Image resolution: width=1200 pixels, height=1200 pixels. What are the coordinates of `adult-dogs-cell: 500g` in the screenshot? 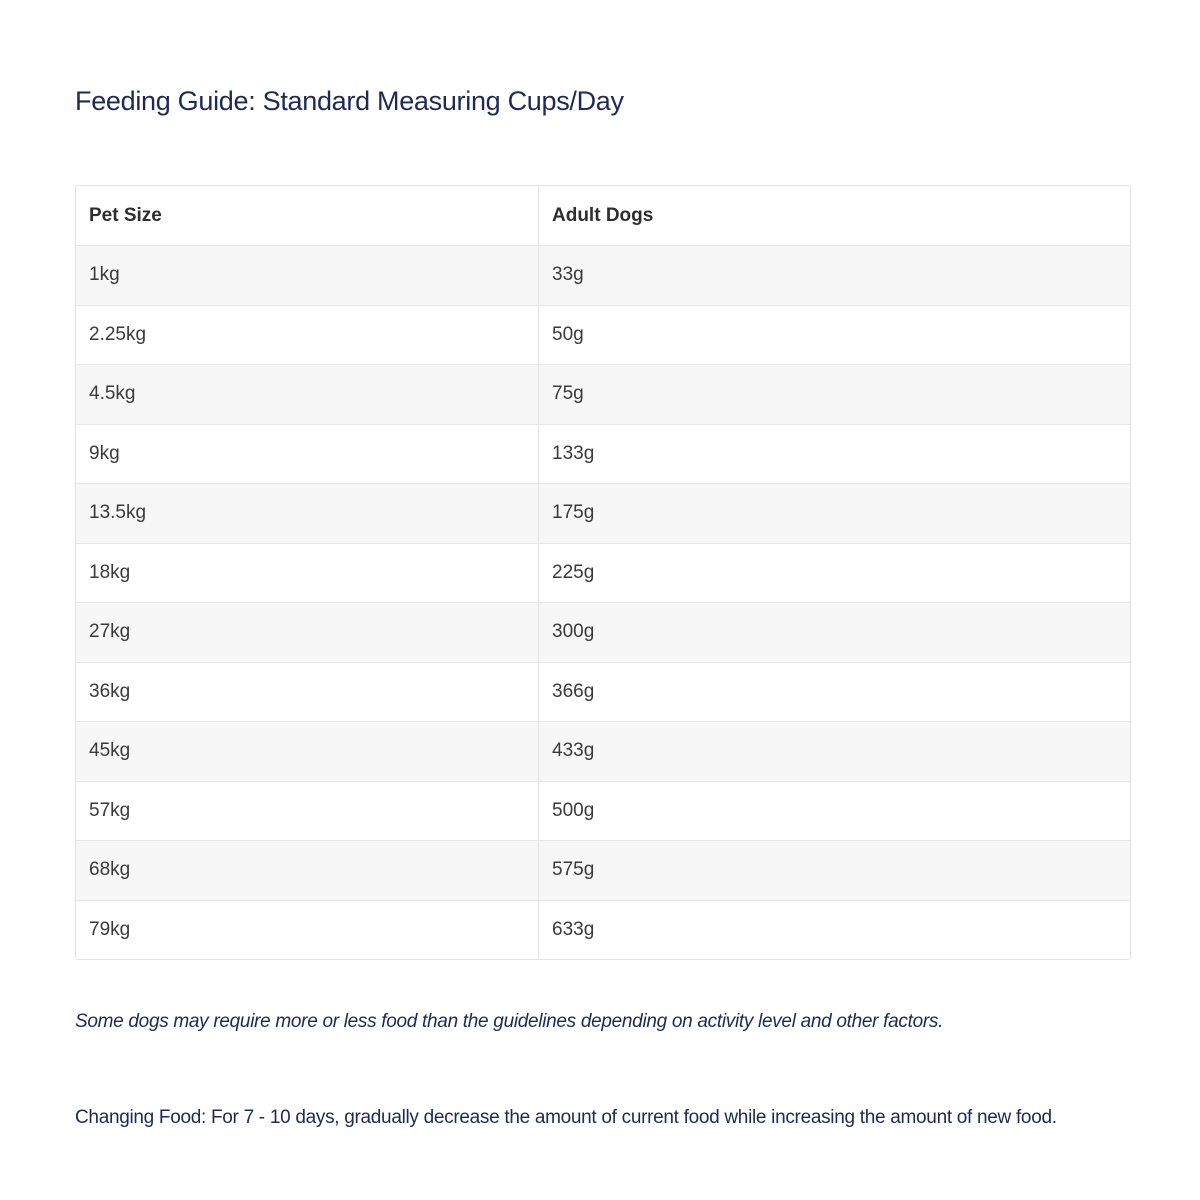 It's located at (573, 810).